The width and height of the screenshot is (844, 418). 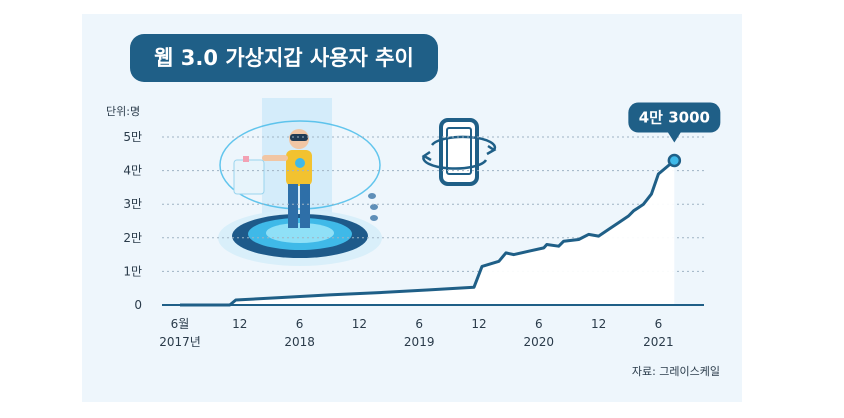 I want to click on y-tick-label: 4만, so click(x=132, y=171).